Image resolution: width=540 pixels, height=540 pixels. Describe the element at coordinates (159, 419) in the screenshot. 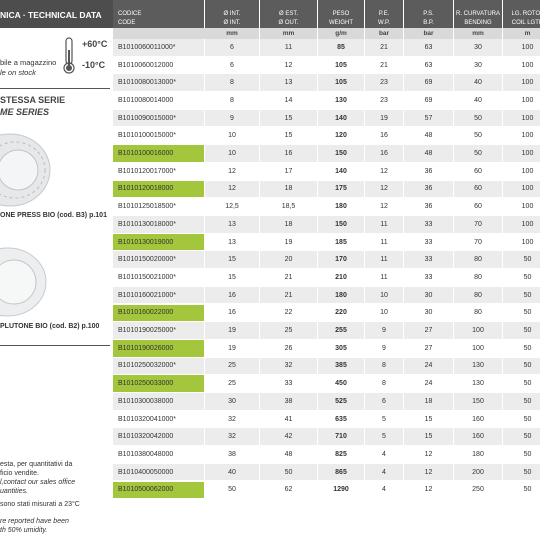

I see `code-cell: B1010320041000*` at that location.